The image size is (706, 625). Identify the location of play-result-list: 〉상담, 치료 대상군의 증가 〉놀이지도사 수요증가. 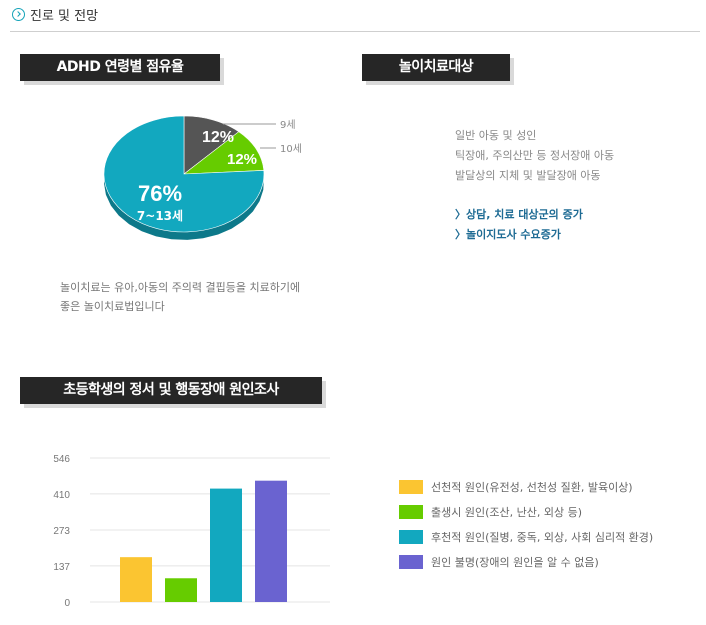
(519, 225).